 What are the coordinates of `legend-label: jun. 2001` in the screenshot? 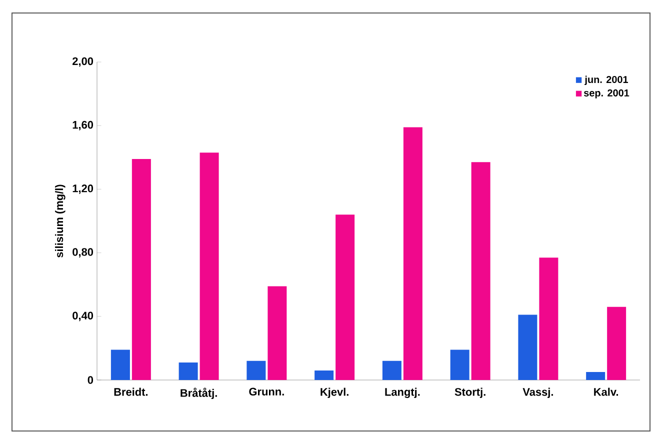 It's located at (606, 80).